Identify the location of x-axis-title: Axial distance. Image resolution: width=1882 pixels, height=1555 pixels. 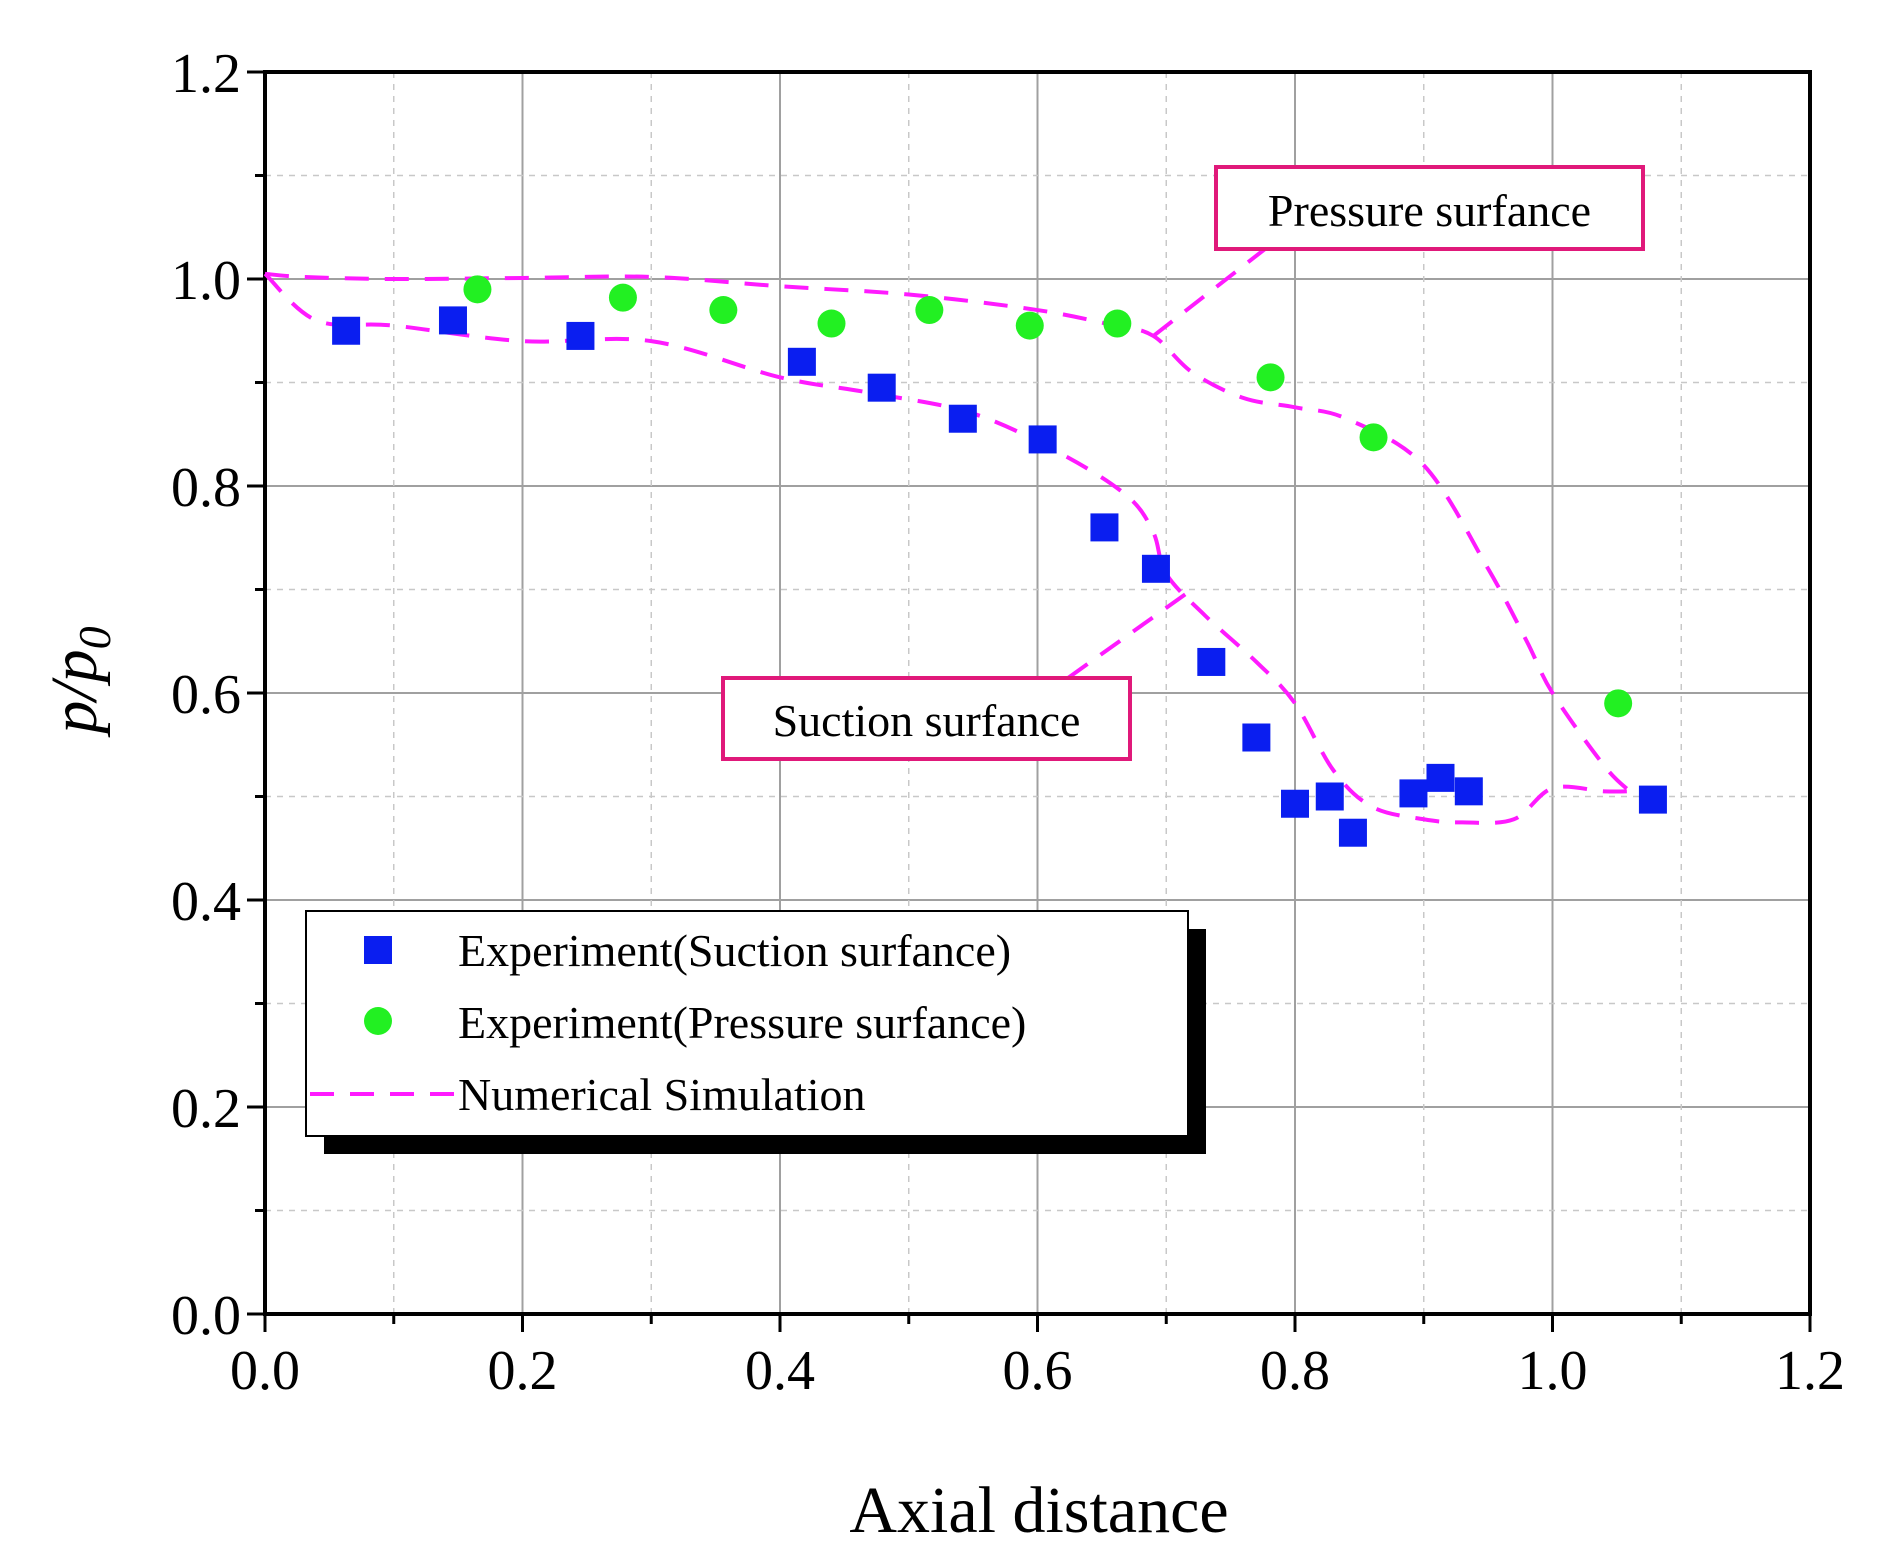
(1038, 1510).